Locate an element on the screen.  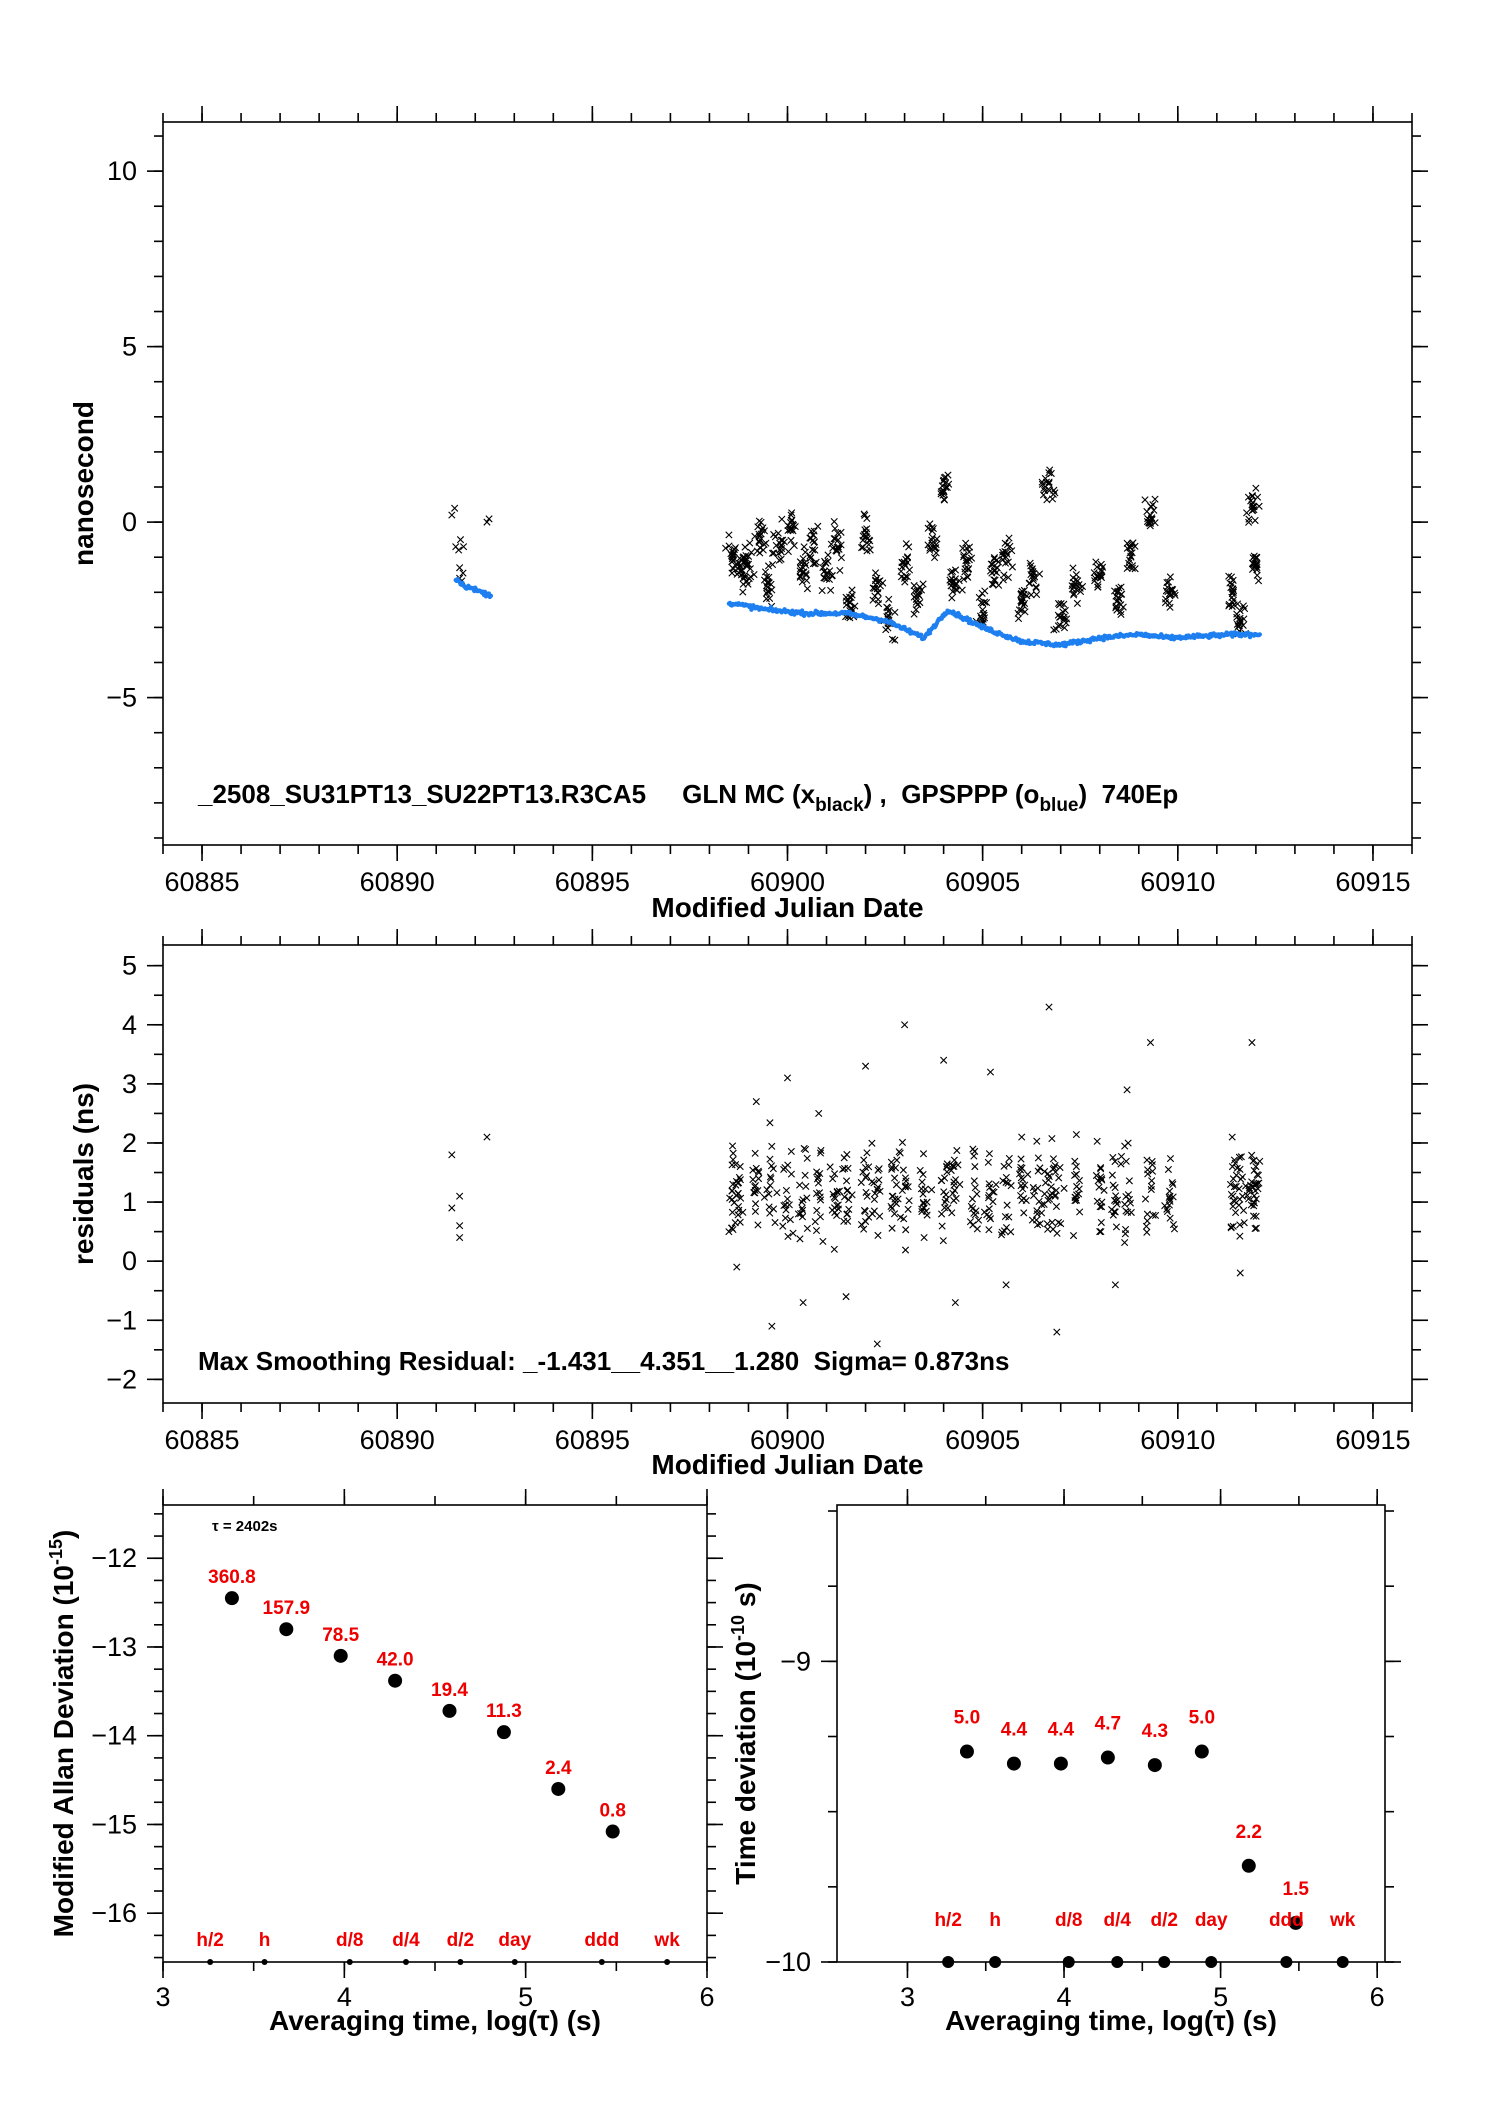
interval-marker-label: ddd is located at coordinates (601, 1940).